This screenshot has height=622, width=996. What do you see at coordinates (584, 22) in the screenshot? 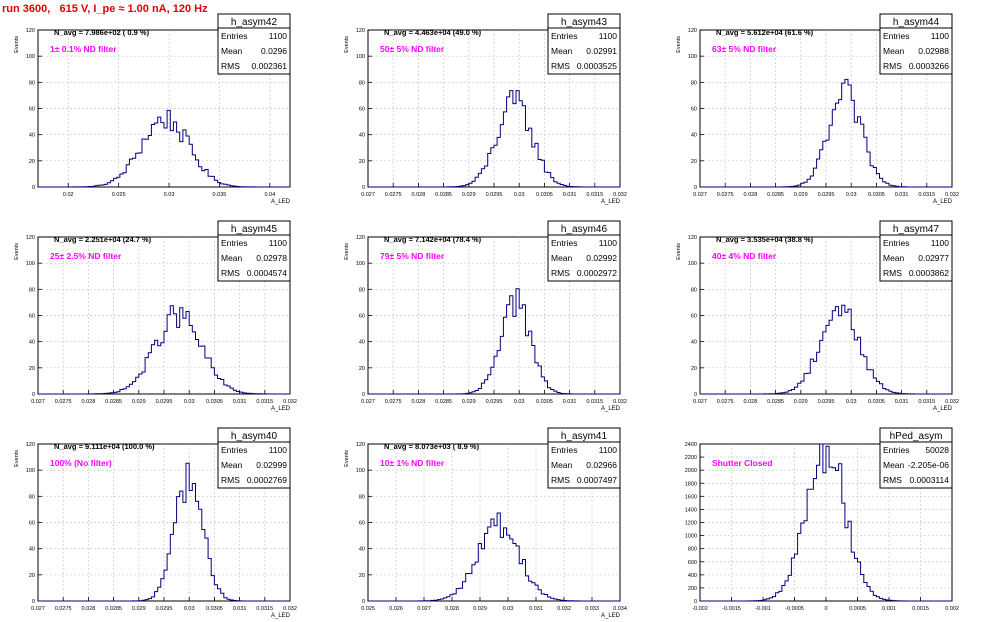
I see `hist-title: h_asym43` at bounding box center [584, 22].